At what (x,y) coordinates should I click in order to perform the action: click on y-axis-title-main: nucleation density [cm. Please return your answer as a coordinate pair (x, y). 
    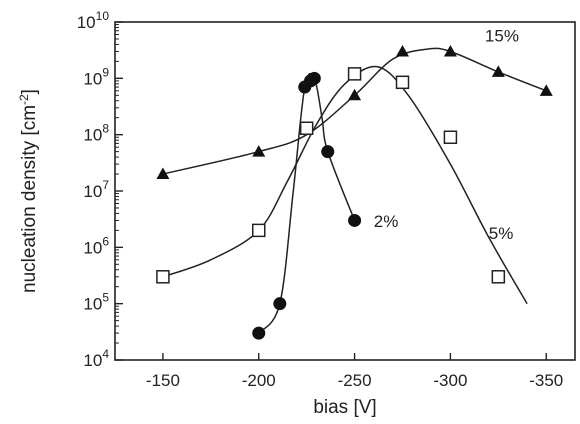
    Looking at the image, I should click on (29, 199).